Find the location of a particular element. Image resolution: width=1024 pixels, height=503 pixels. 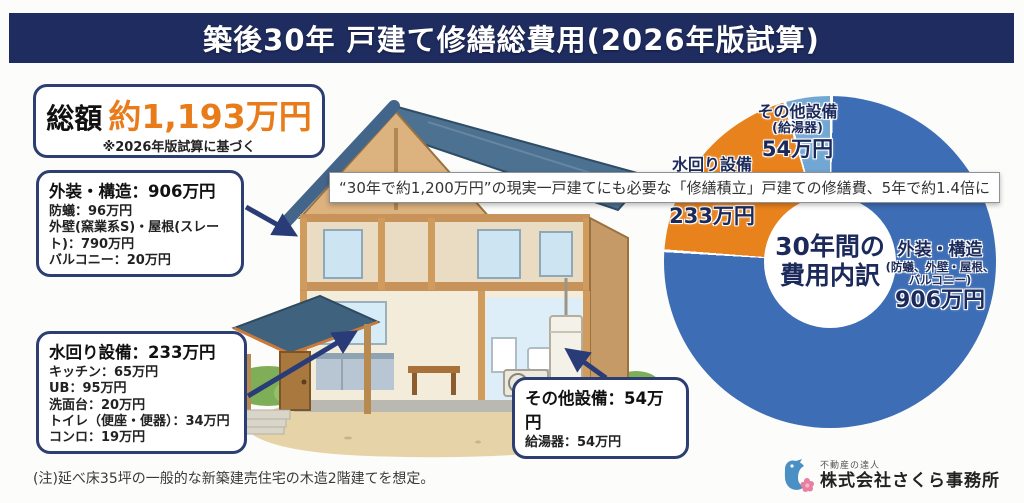

kitchen-counter is located at coordinates (355, 374).